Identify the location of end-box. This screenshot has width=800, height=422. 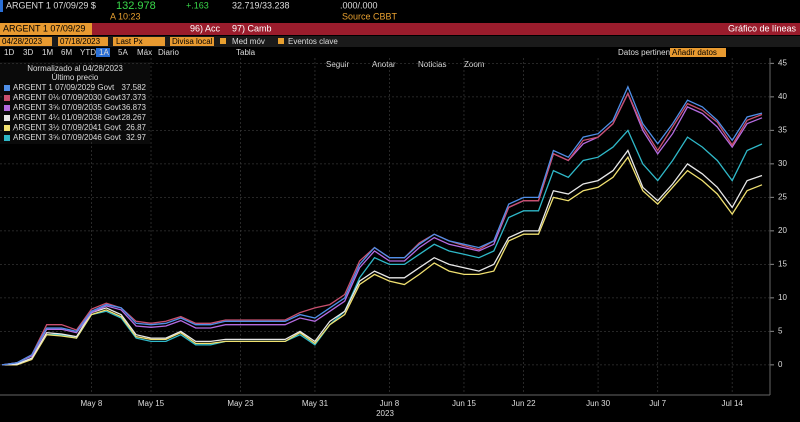
(83, 41).